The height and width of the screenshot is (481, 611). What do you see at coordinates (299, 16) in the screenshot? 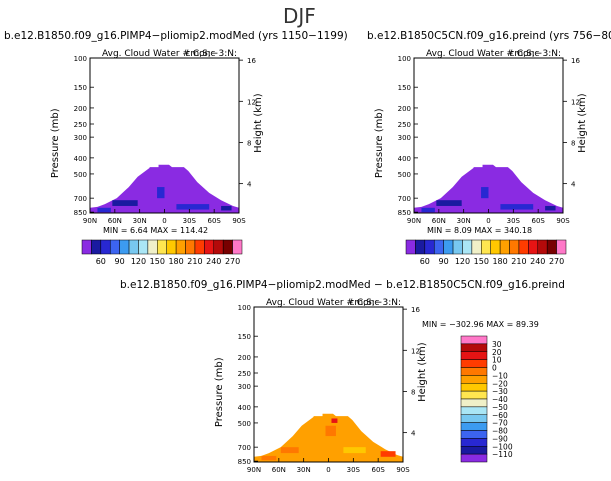
I see `season-title: DJF` at bounding box center [299, 16].